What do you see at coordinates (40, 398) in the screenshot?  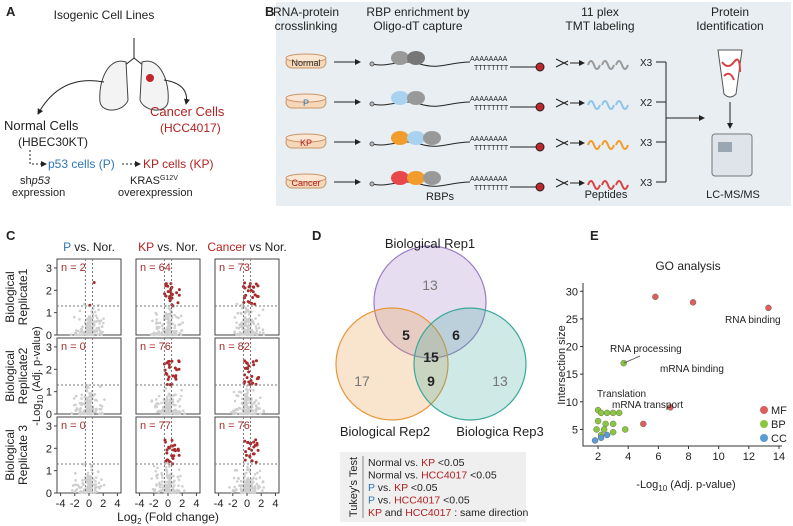 I see `label-part: 10` at bounding box center [40, 398].